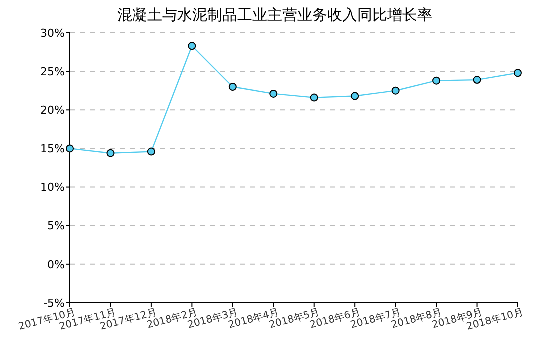 The height and width of the screenshot is (350, 550). Describe the element at coordinates (52, 33) in the screenshot. I see `y-tick-label: 30%` at that location.